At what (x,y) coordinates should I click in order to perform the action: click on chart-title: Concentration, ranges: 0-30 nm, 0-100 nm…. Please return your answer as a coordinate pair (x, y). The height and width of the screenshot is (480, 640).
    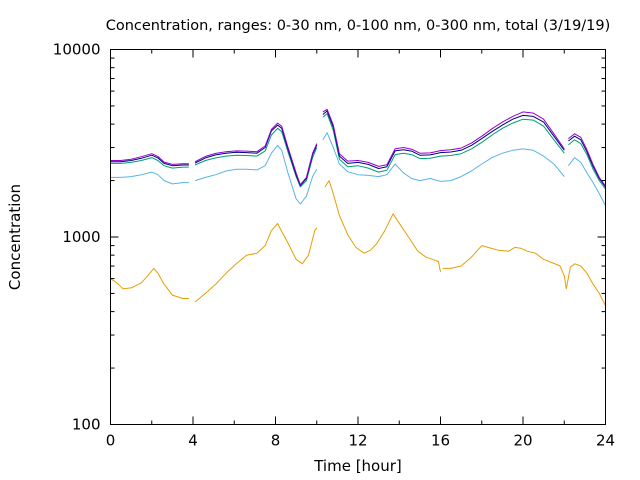
    Looking at the image, I should click on (358, 26).